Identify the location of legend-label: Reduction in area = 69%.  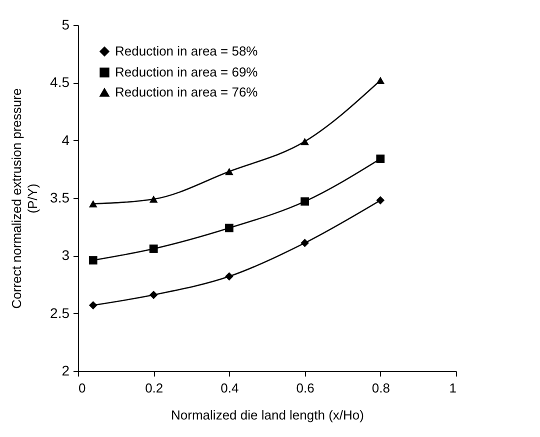
(186, 72).